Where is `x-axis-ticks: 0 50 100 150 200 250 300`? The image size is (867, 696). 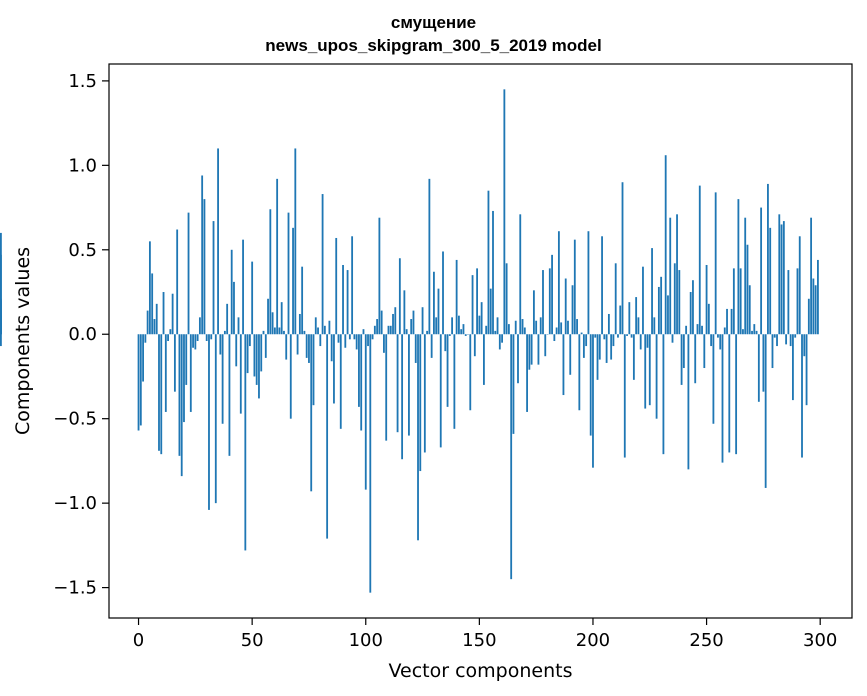
x-axis-ticks: 0 50 100 150 200 250 300 is located at coordinates (485, 634).